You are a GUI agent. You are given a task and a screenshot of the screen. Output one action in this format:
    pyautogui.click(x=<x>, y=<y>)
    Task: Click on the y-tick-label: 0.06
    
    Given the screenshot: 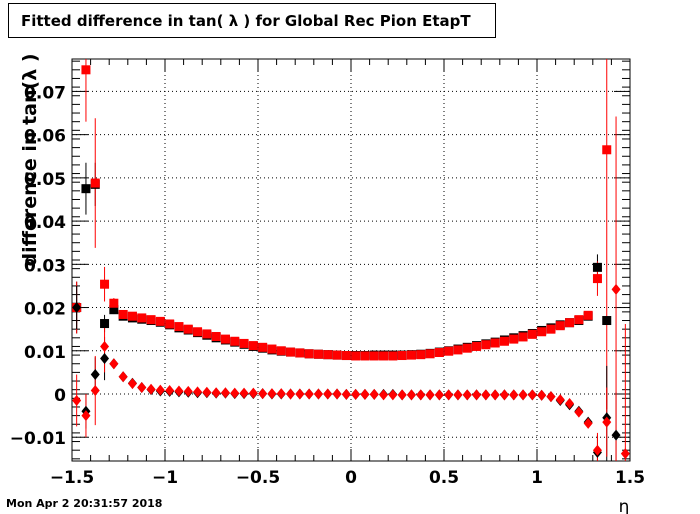 What is the action you would take?
    pyautogui.click(x=45, y=137)
    